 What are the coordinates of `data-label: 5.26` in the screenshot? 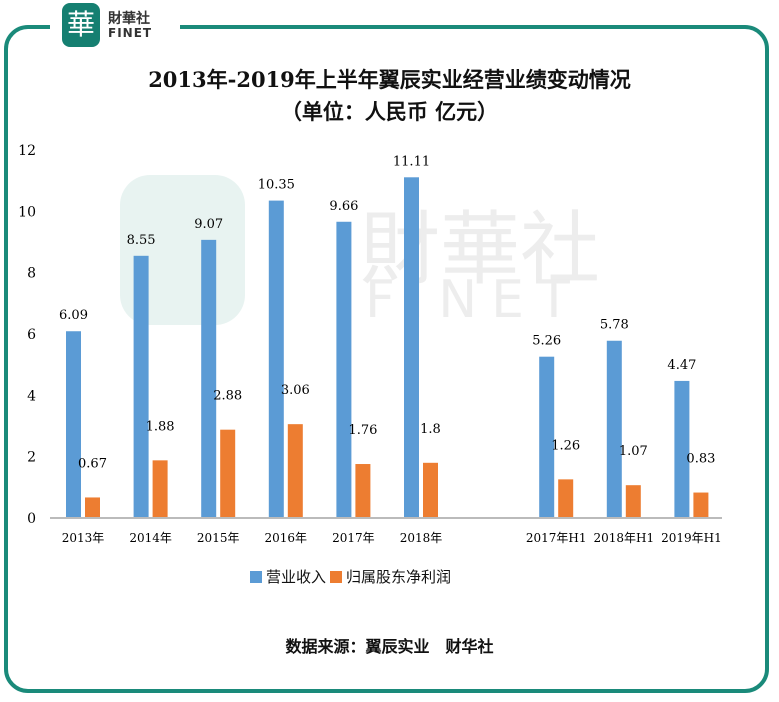 It's located at (546, 341).